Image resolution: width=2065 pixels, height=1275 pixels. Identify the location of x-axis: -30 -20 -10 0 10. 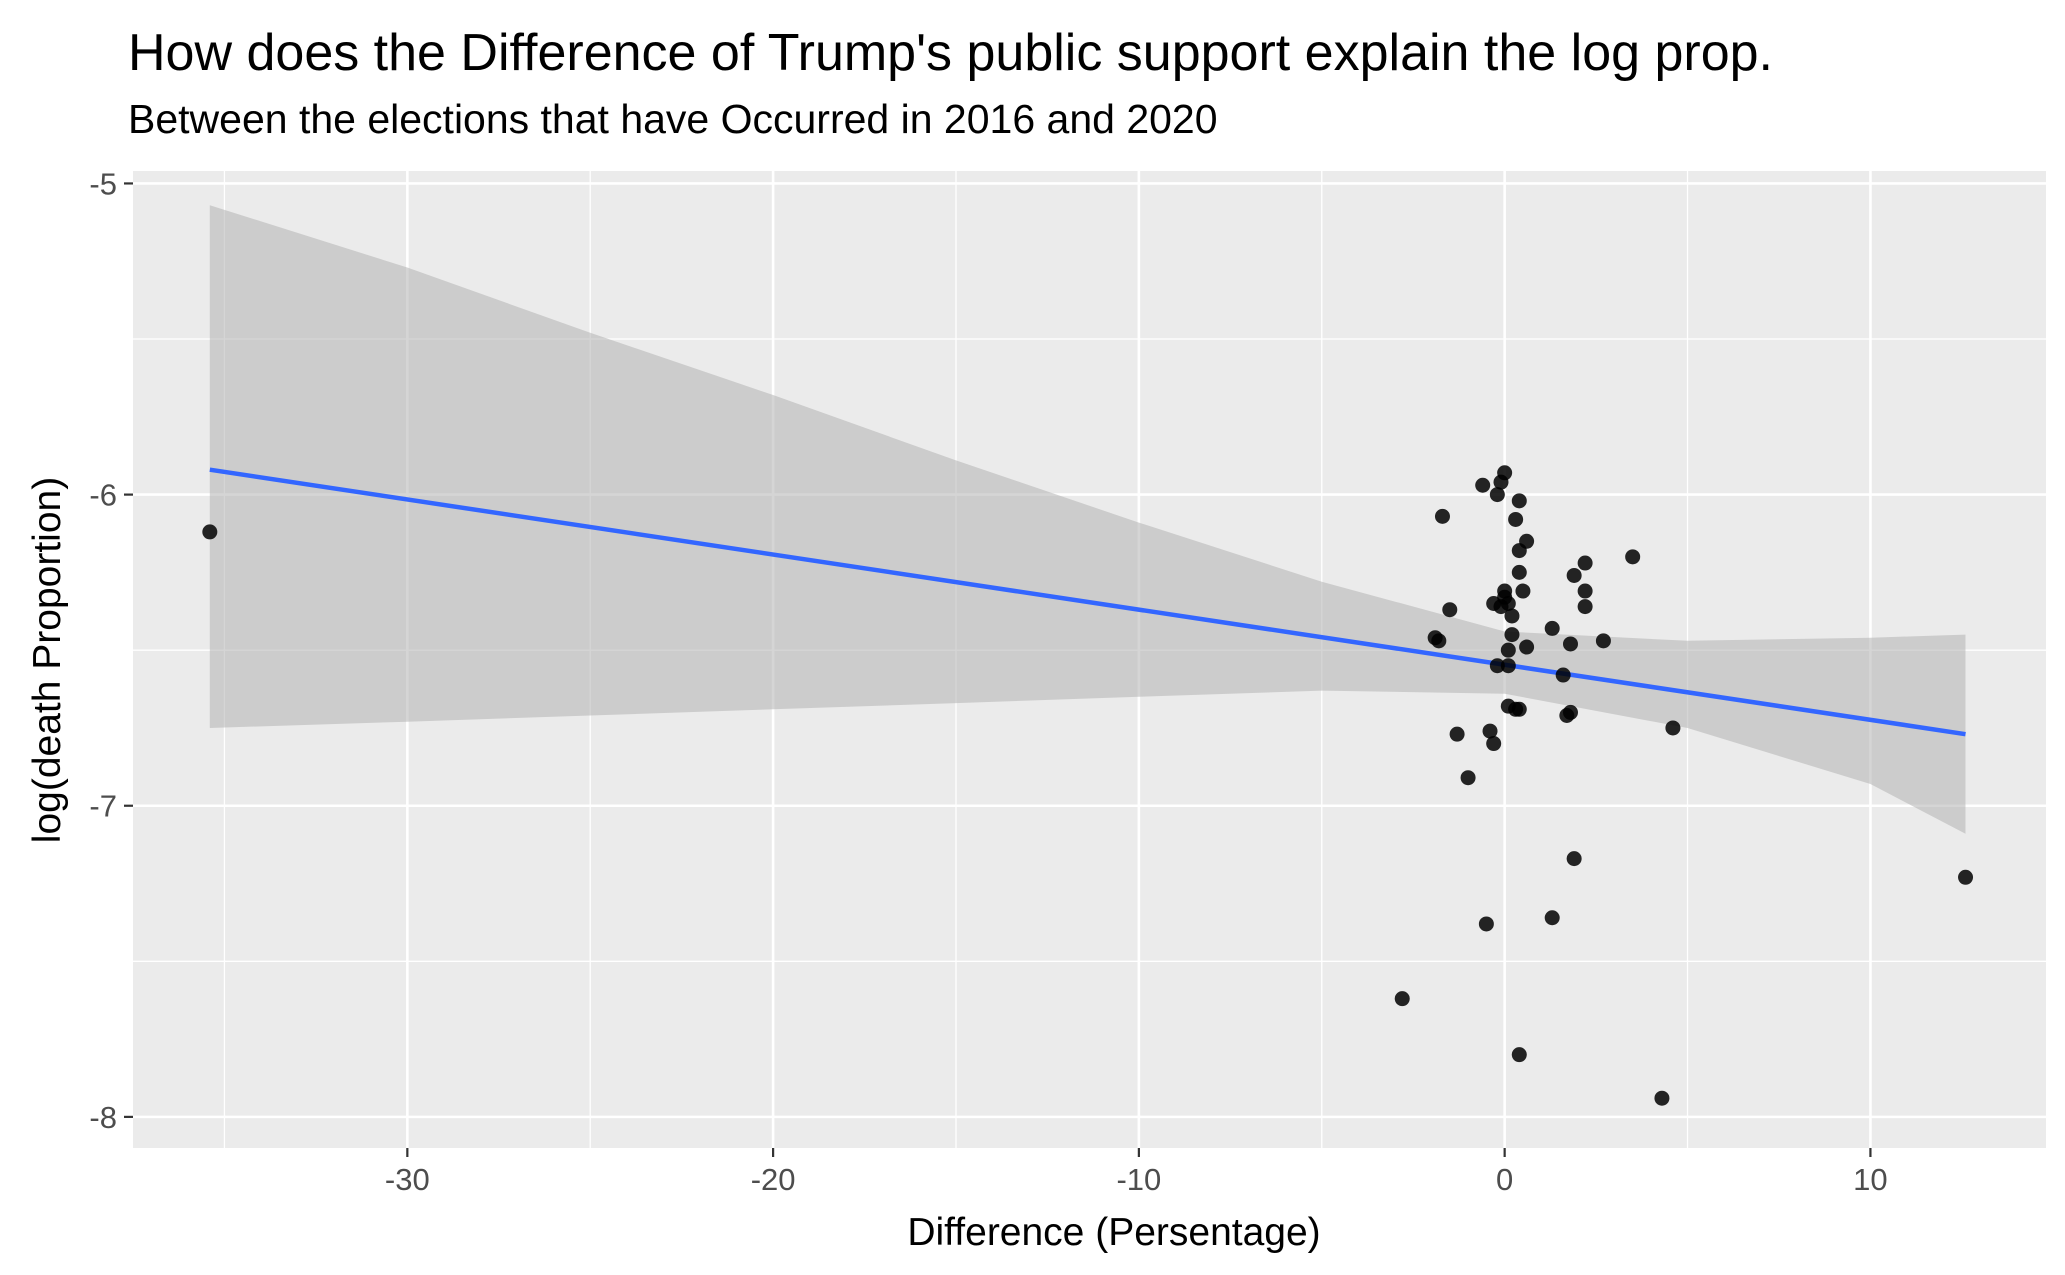
(1136, 1172).